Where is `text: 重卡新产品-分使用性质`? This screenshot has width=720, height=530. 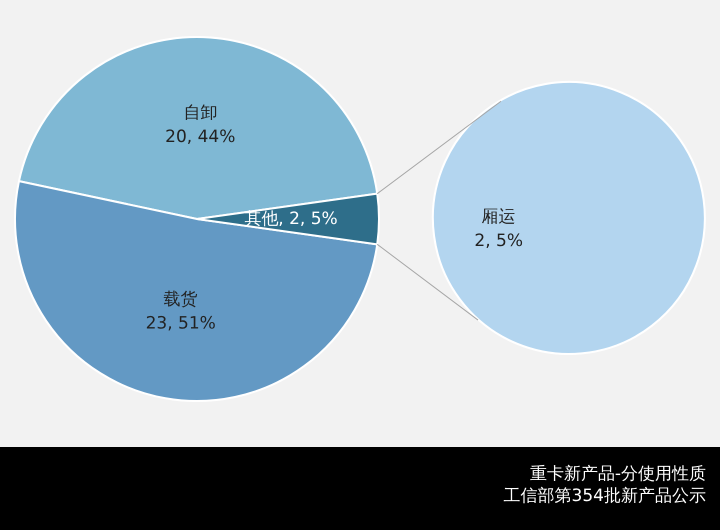
text: 重卡新产品-分使用性质 is located at coordinates (617, 474).